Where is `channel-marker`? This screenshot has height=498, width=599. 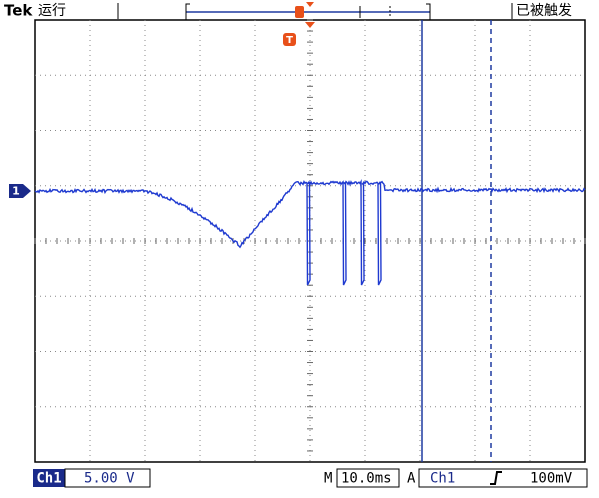
channel-marker is located at coordinates (16, 191).